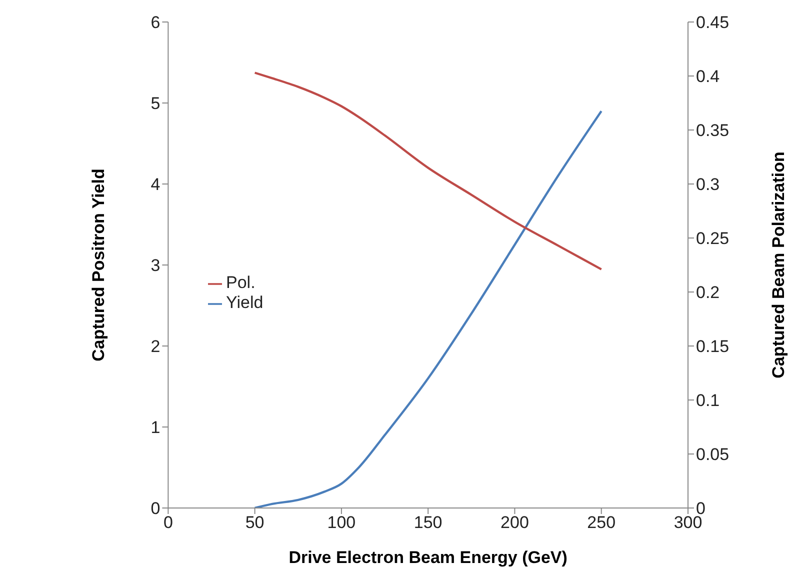 Image resolution: width=811 pixels, height=587 pixels. Describe the element at coordinates (155, 104) in the screenshot. I see `y-tick-label: 5` at that location.